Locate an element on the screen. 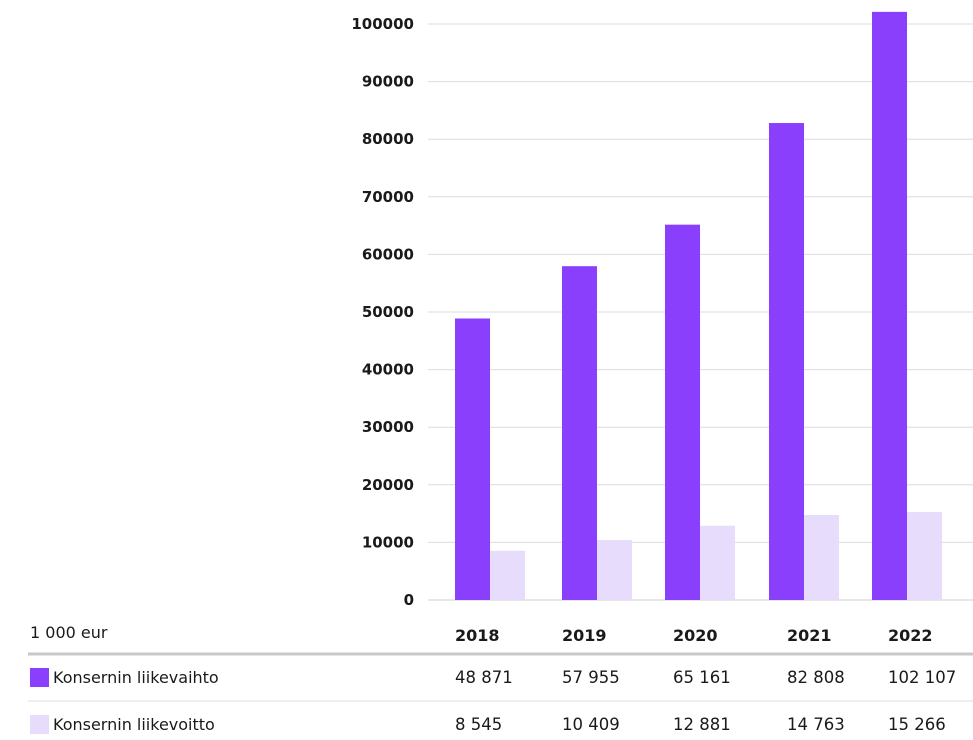 The width and height of the screenshot is (973, 740). y-tick-label: 60000 is located at coordinates (388, 254).